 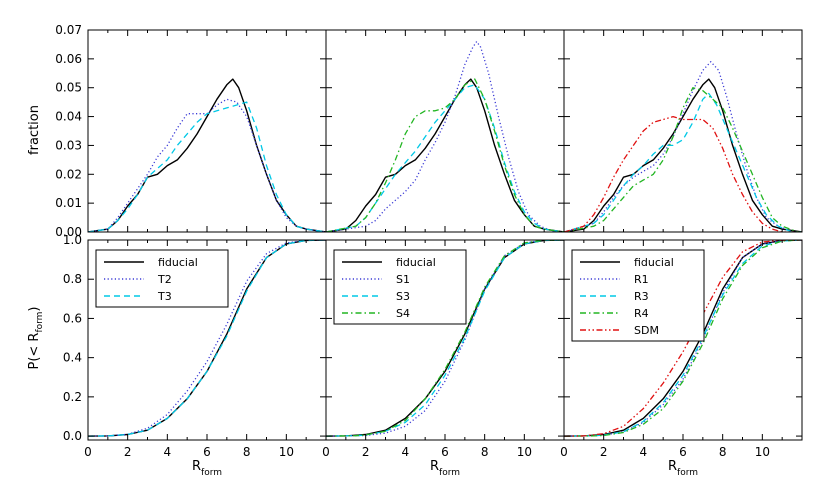 I want to click on series-line-s4, so click(x=445, y=155).